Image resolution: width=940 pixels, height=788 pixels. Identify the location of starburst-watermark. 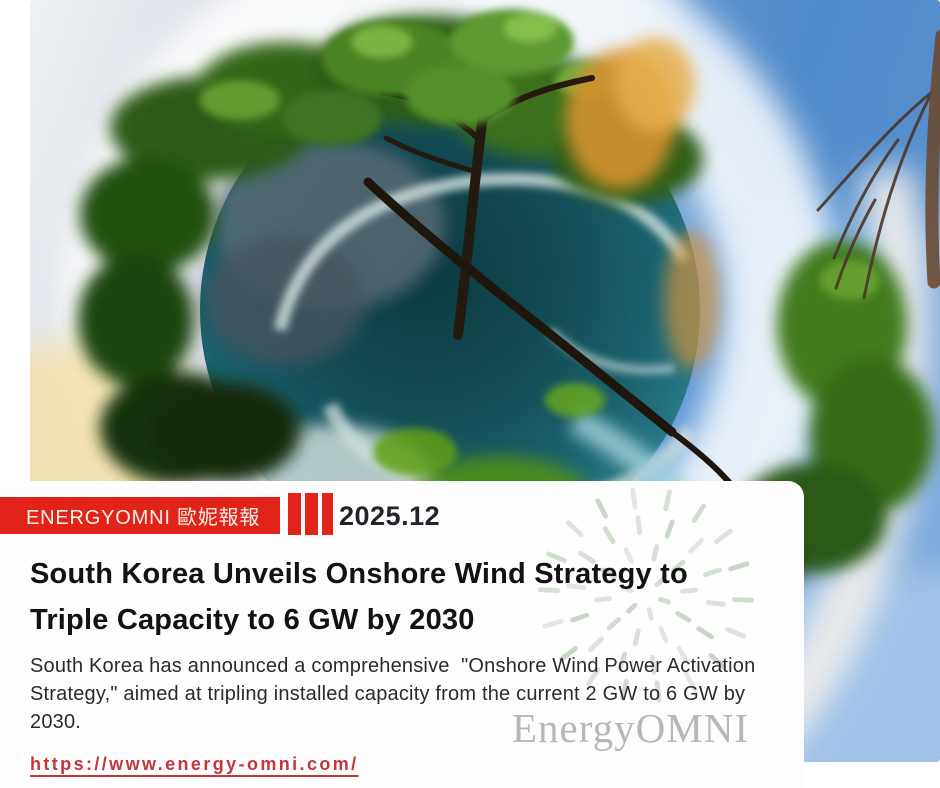
(646, 595).